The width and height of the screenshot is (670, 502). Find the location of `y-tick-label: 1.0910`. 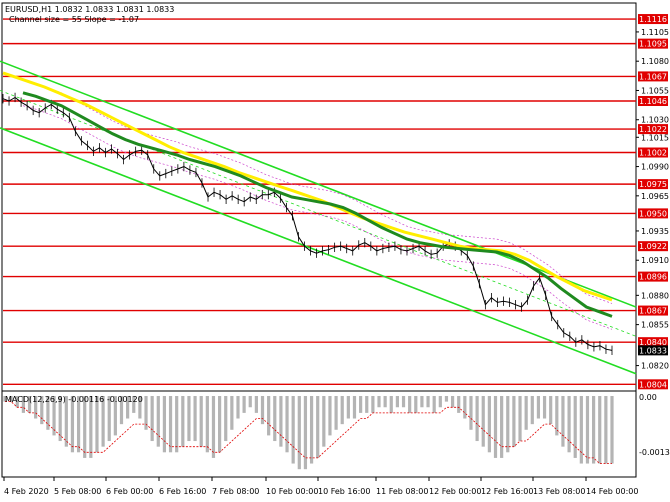

y-tick-label: 1.0910 is located at coordinates (655, 260).